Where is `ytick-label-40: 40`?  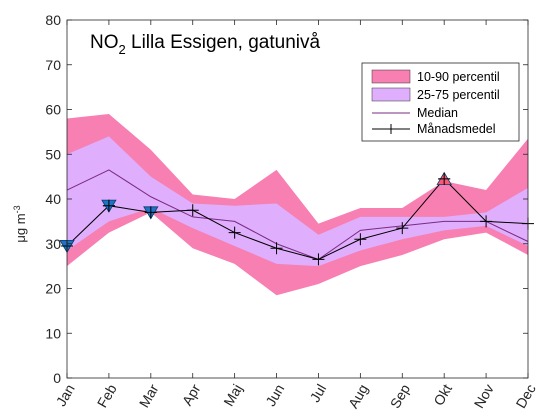 ytick-label-40: 40 is located at coordinates (53, 199).